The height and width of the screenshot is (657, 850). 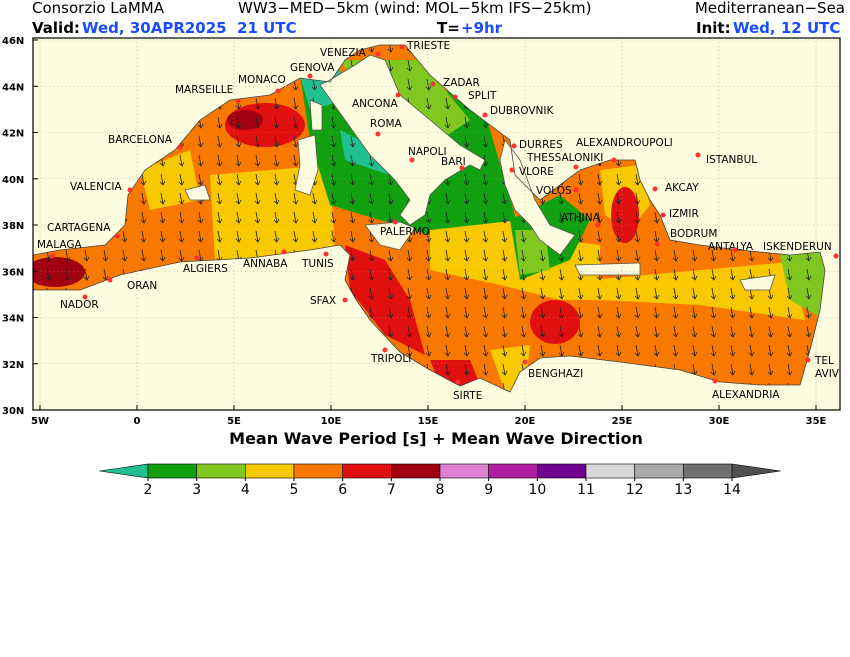 I want to click on city: ATHINA, so click(x=581, y=218).